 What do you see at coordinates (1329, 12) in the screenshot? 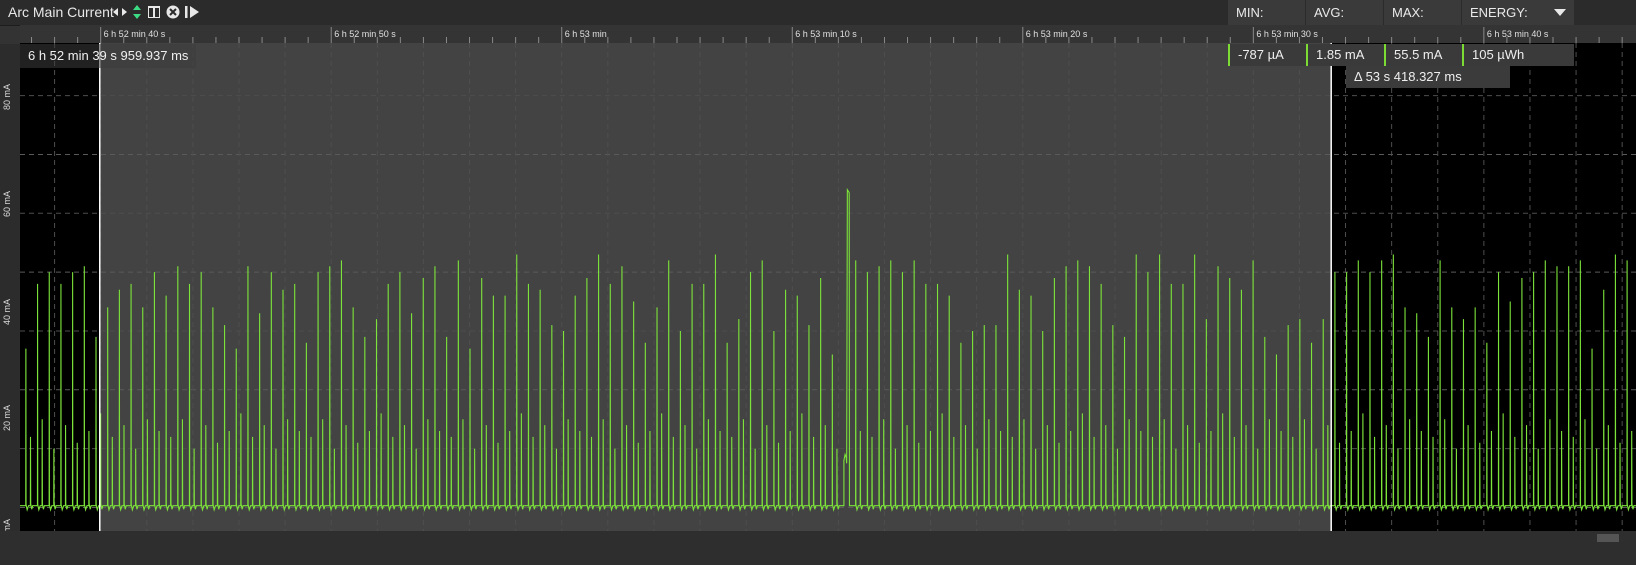
I see `avg-label: AVG:` at bounding box center [1329, 12].